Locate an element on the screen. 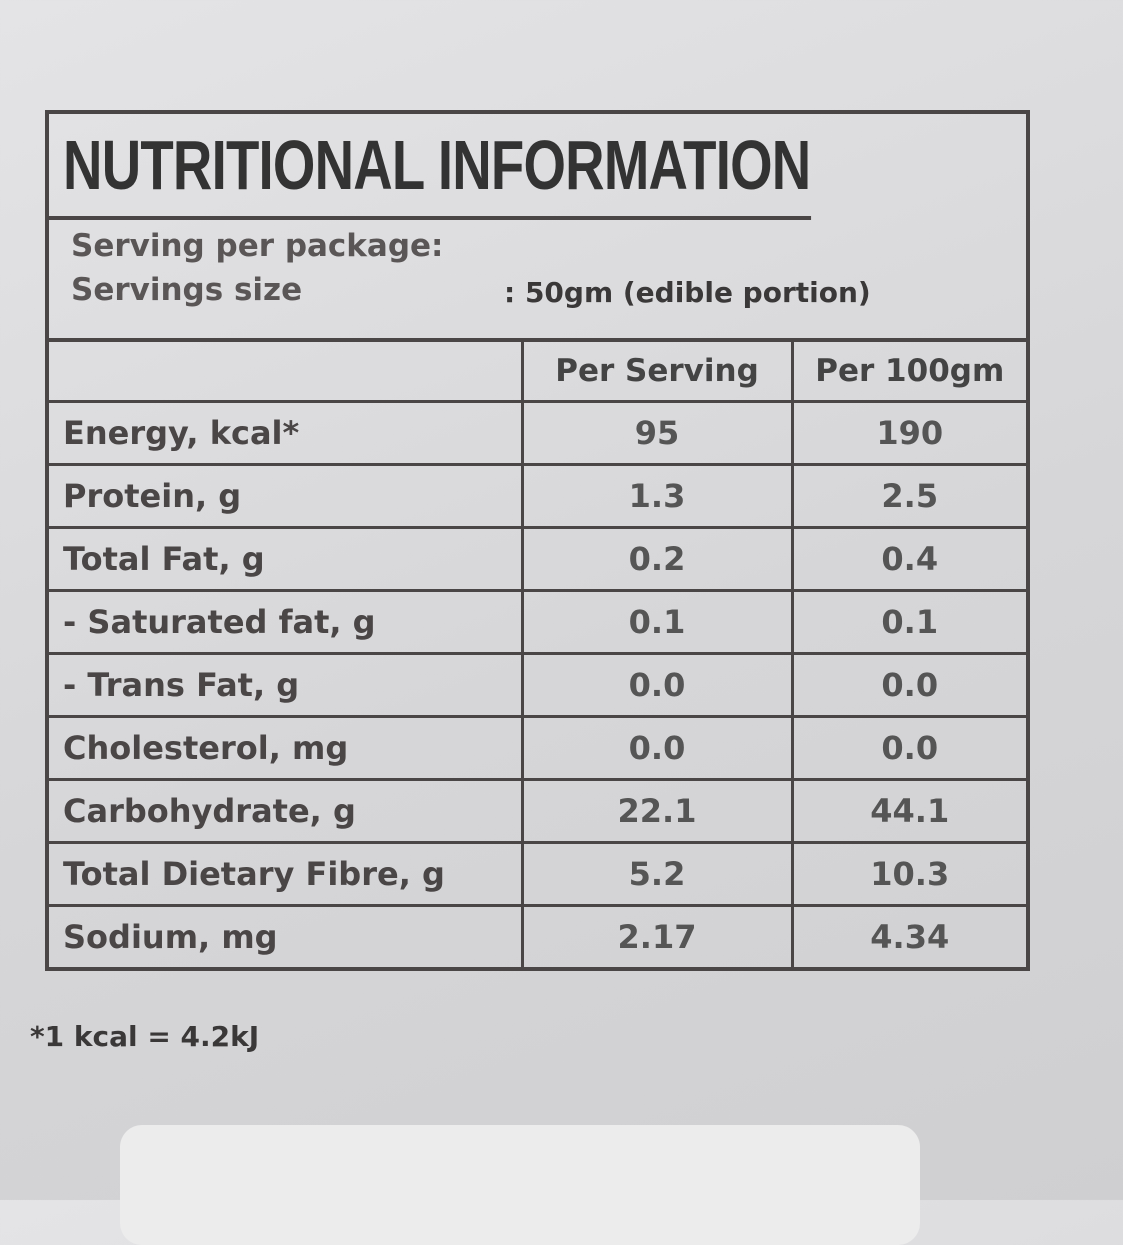  serving-size-label: Servings size is located at coordinates (187, 290).